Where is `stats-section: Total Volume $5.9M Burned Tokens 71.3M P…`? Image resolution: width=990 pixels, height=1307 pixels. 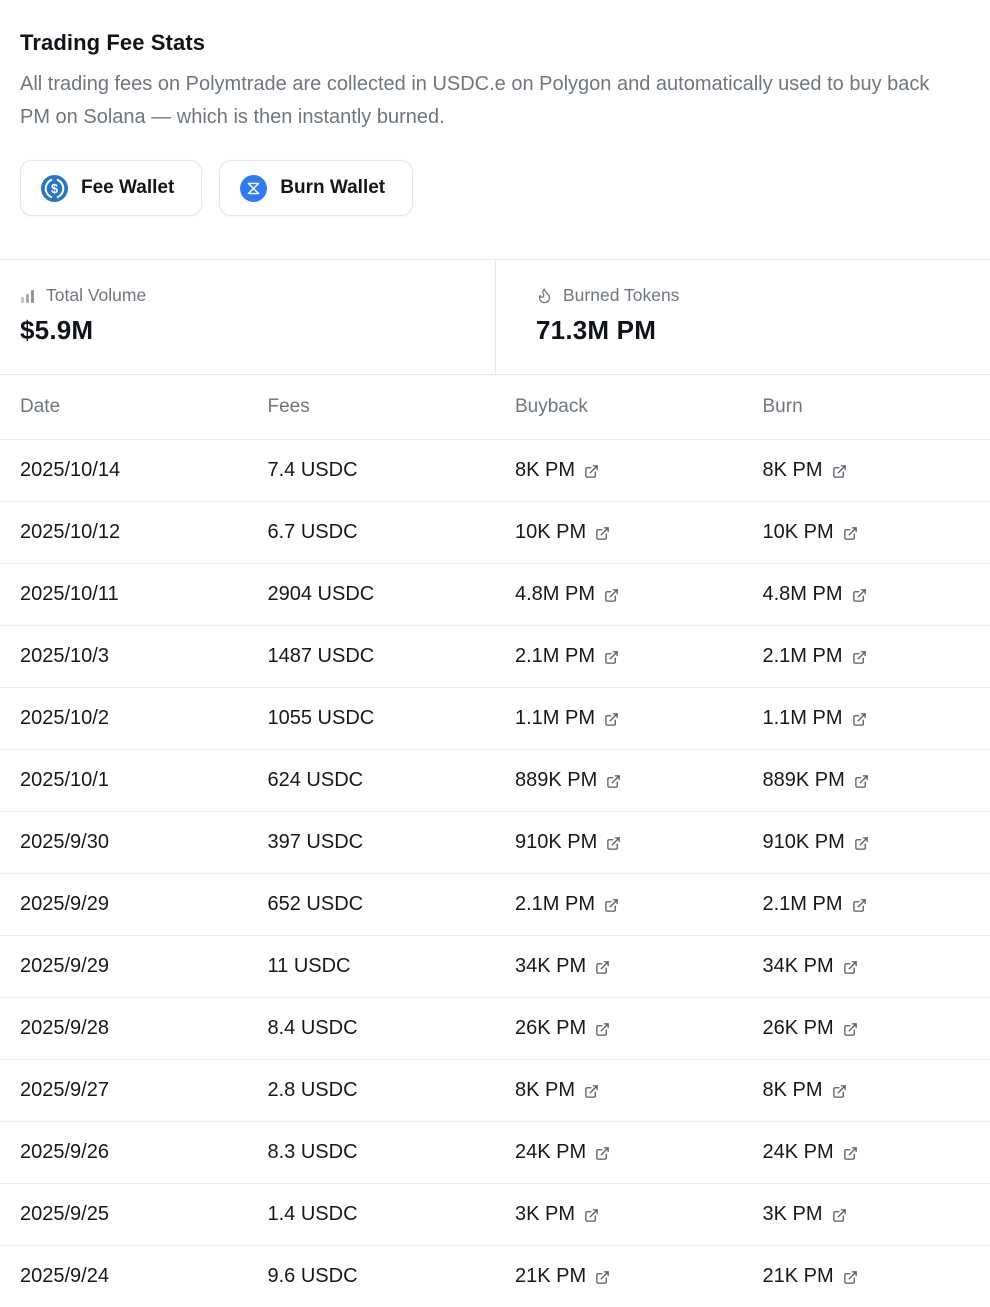
stats-section: Total Volume $5.9M Burned Tokens 71.3M P… is located at coordinates (495, 317).